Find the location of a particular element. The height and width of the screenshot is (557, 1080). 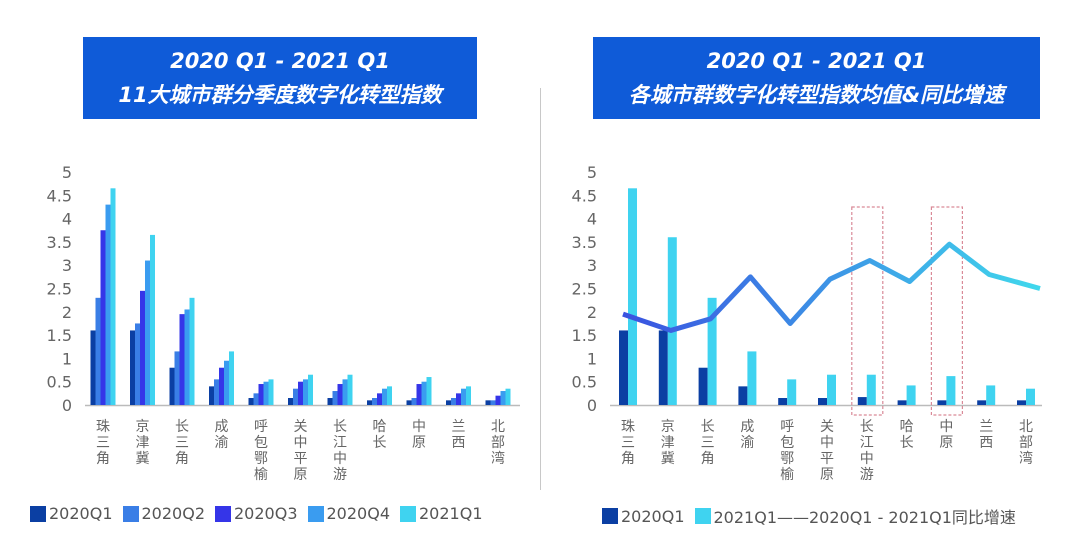

legend-item-2021q1: 2021Q1 is located at coordinates (441, 513).